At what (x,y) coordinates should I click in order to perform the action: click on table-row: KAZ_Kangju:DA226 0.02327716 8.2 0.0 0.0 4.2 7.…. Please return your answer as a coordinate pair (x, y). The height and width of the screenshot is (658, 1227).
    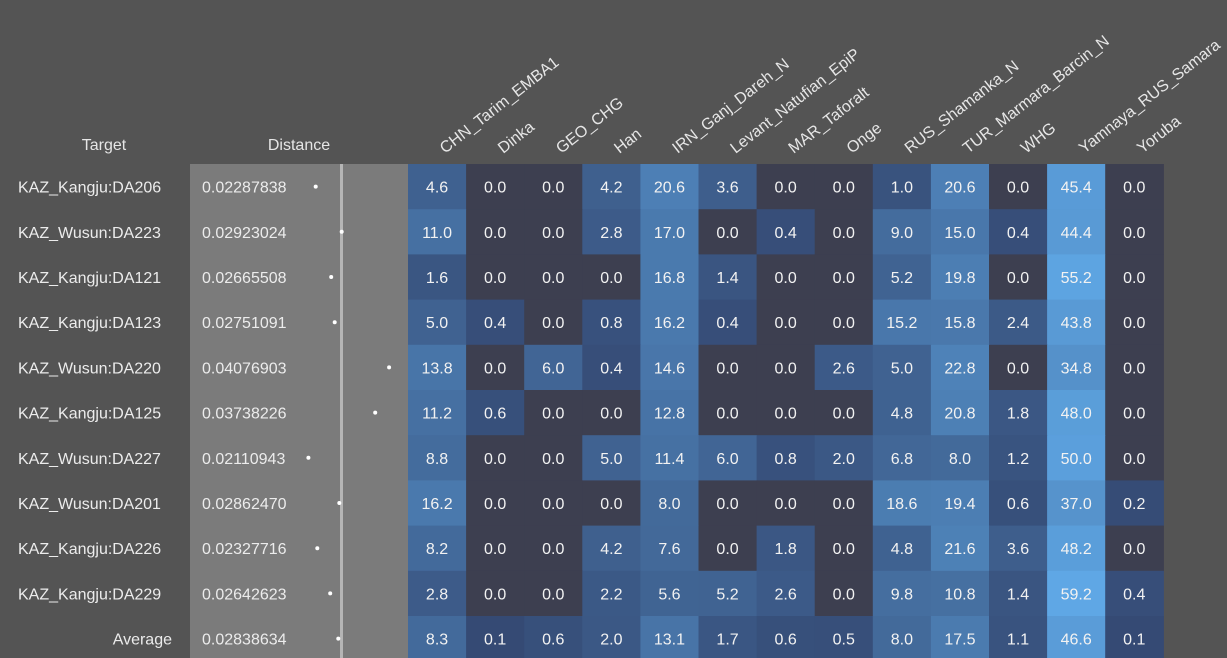
    Looking at the image, I should click on (591, 548).